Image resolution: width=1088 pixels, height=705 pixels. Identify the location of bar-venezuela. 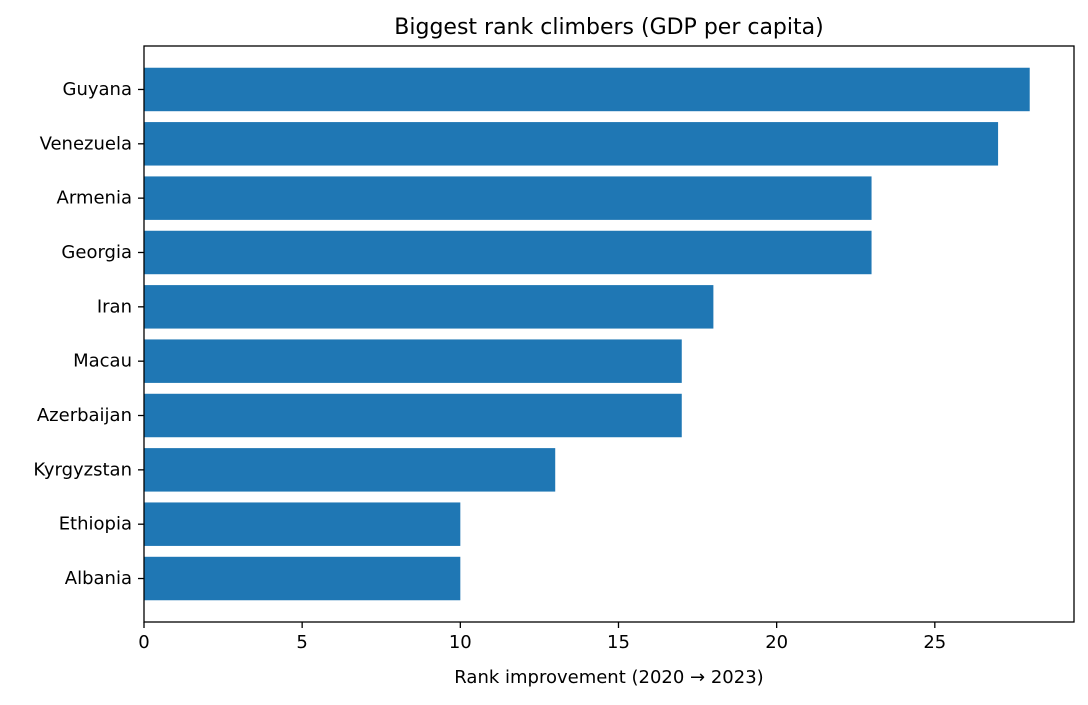
(571, 144).